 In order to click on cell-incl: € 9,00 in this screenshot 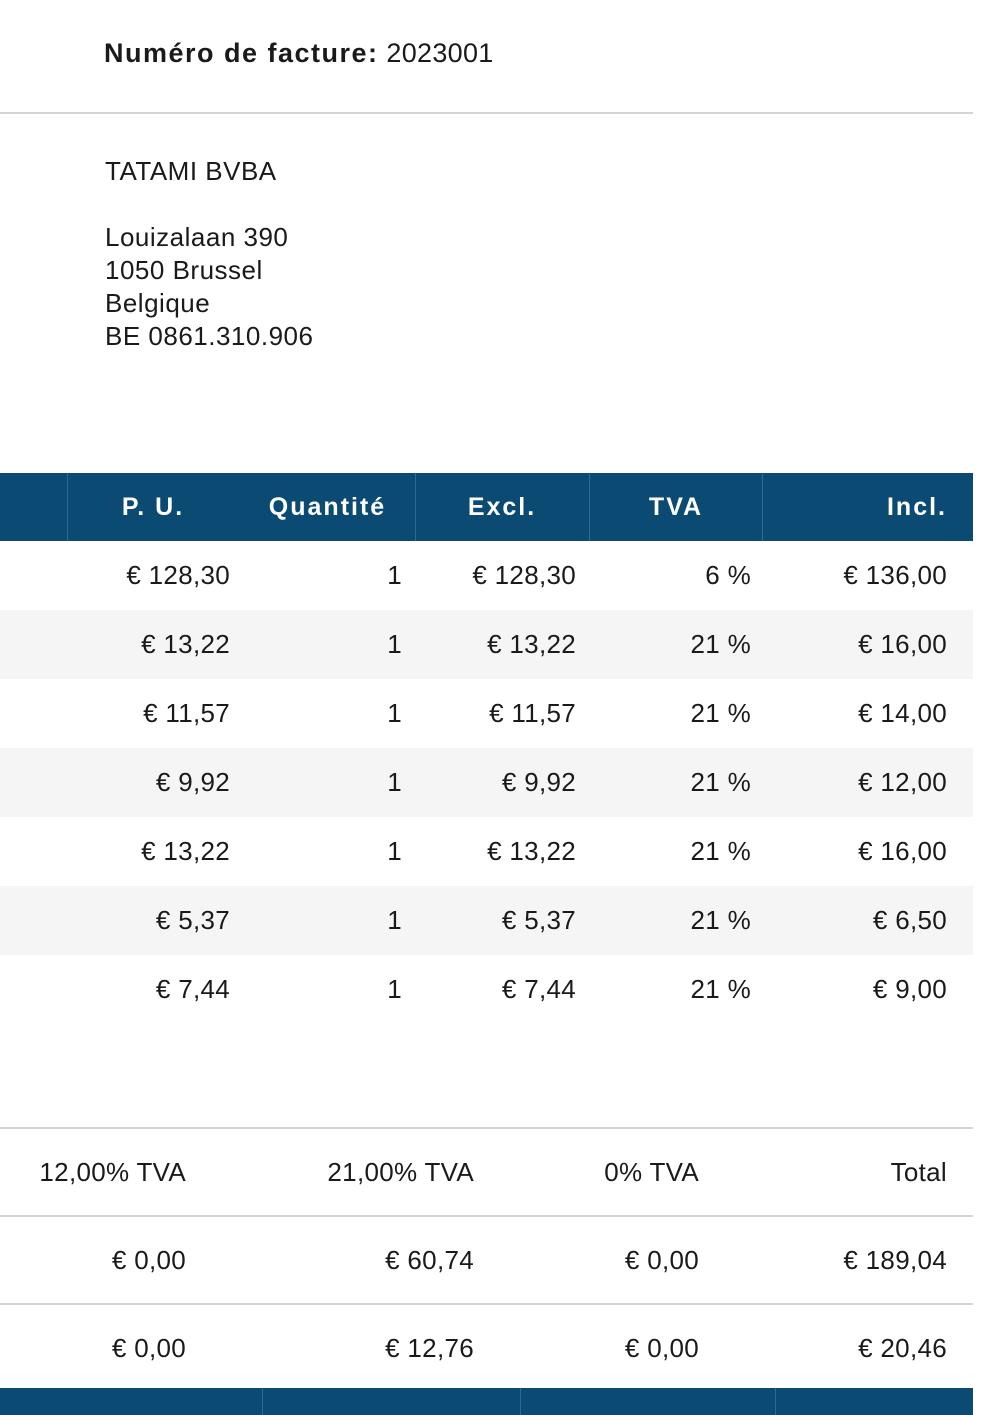, I will do `click(909, 989)`.